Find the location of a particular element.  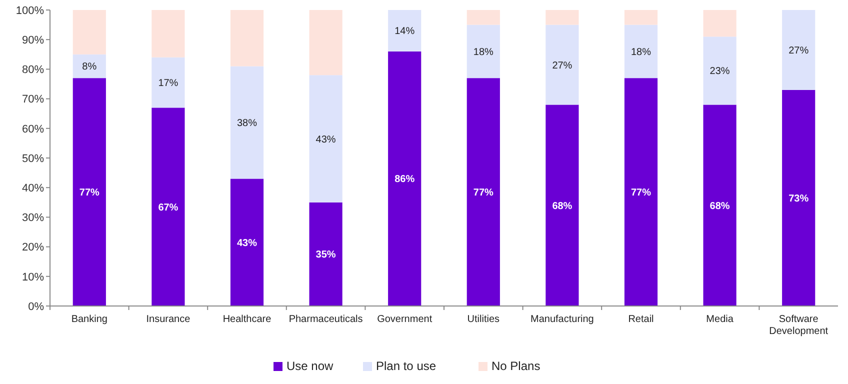

y-tick-label: 50% is located at coordinates (33, 158).